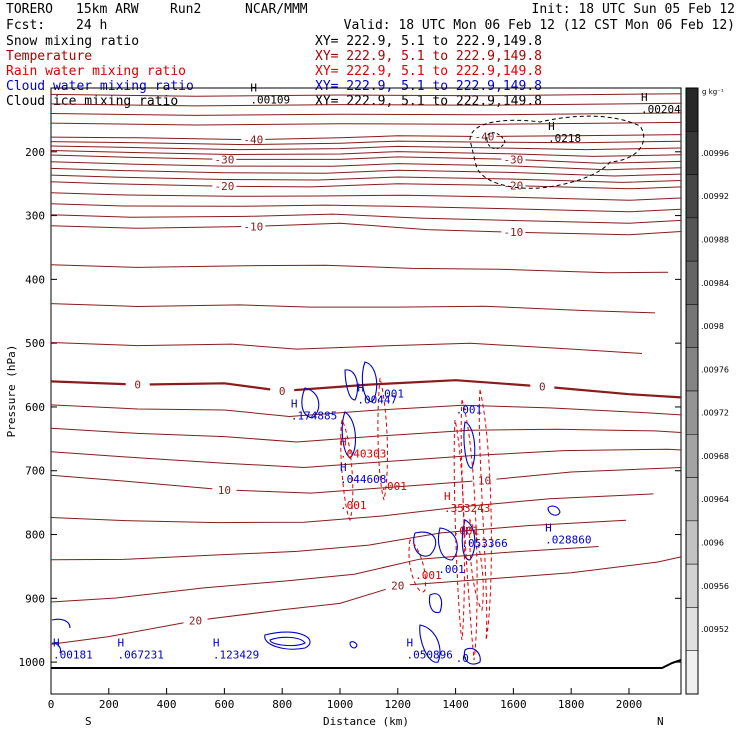 The height and width of the screenshot is (740, 740). Describe the element at coordinates (715, 196) in the screenshot. I see `colorbar-label: .00992` at that location.